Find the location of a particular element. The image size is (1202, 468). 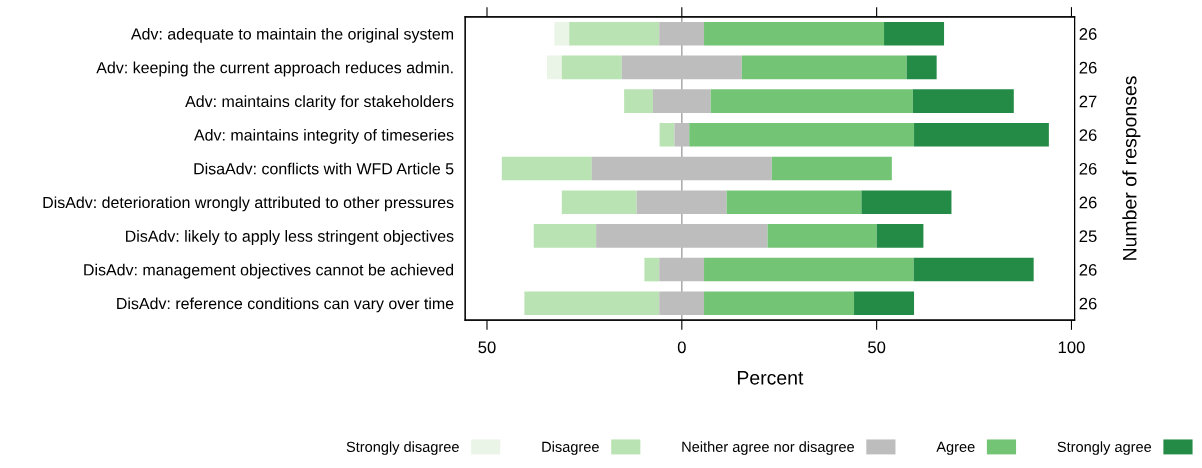

legend-label: Strongly agree is located at coordinates (1104, 448).